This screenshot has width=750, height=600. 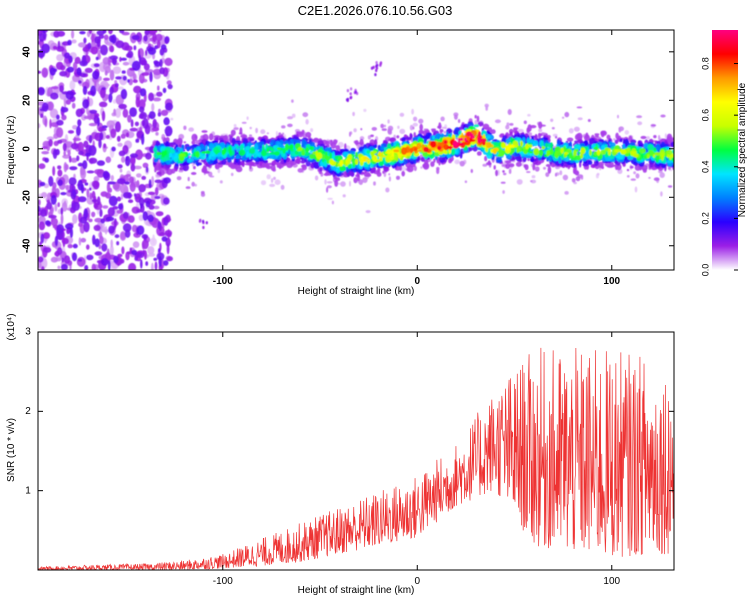 I want to click on snr-xtick-label: 0, so click(x=417, y=581).